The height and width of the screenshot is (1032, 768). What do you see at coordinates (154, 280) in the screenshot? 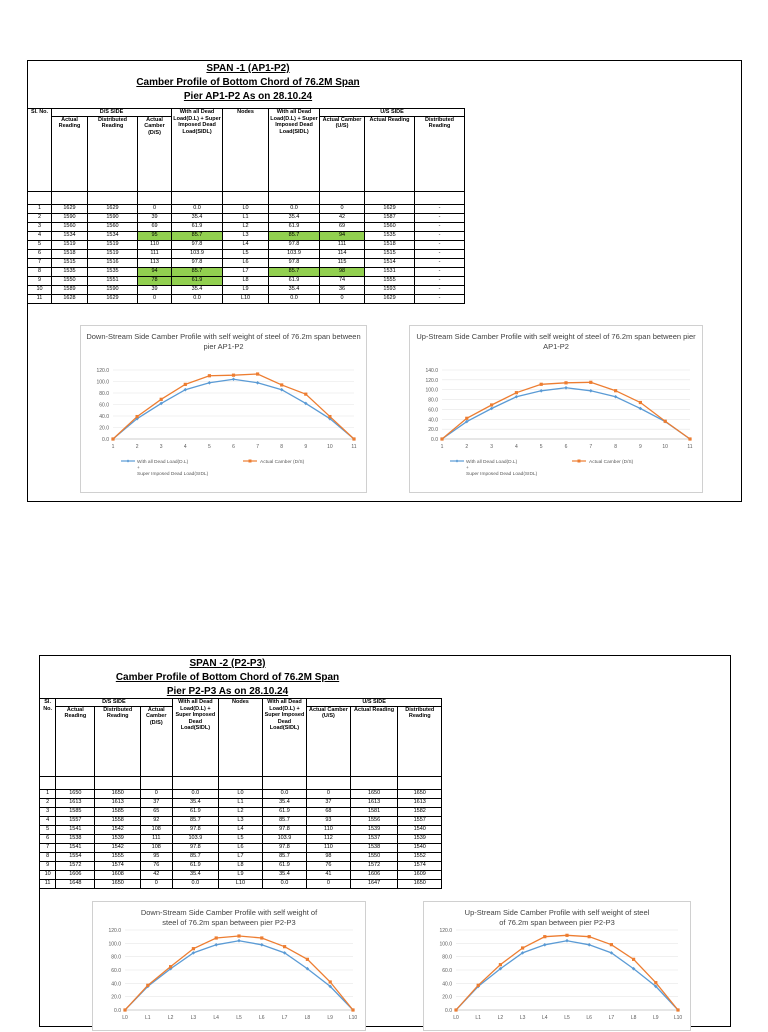
I see `cell-ds-camber: 78` at bounding box center [154, 280].